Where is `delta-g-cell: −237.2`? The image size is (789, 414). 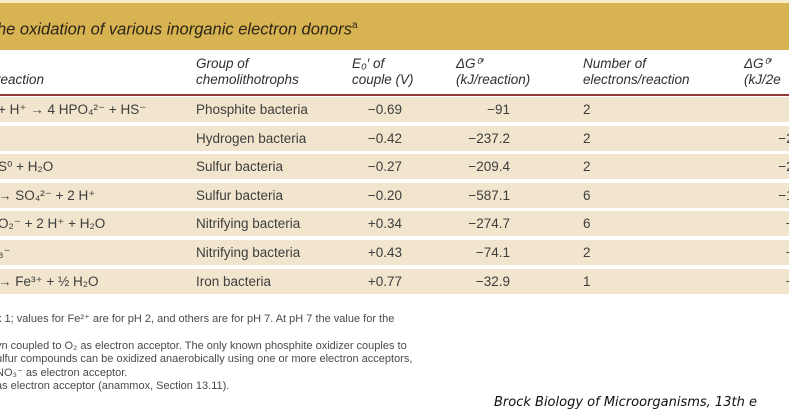
delta-g-cell: −237.2 is located at coordinates (489, 138).